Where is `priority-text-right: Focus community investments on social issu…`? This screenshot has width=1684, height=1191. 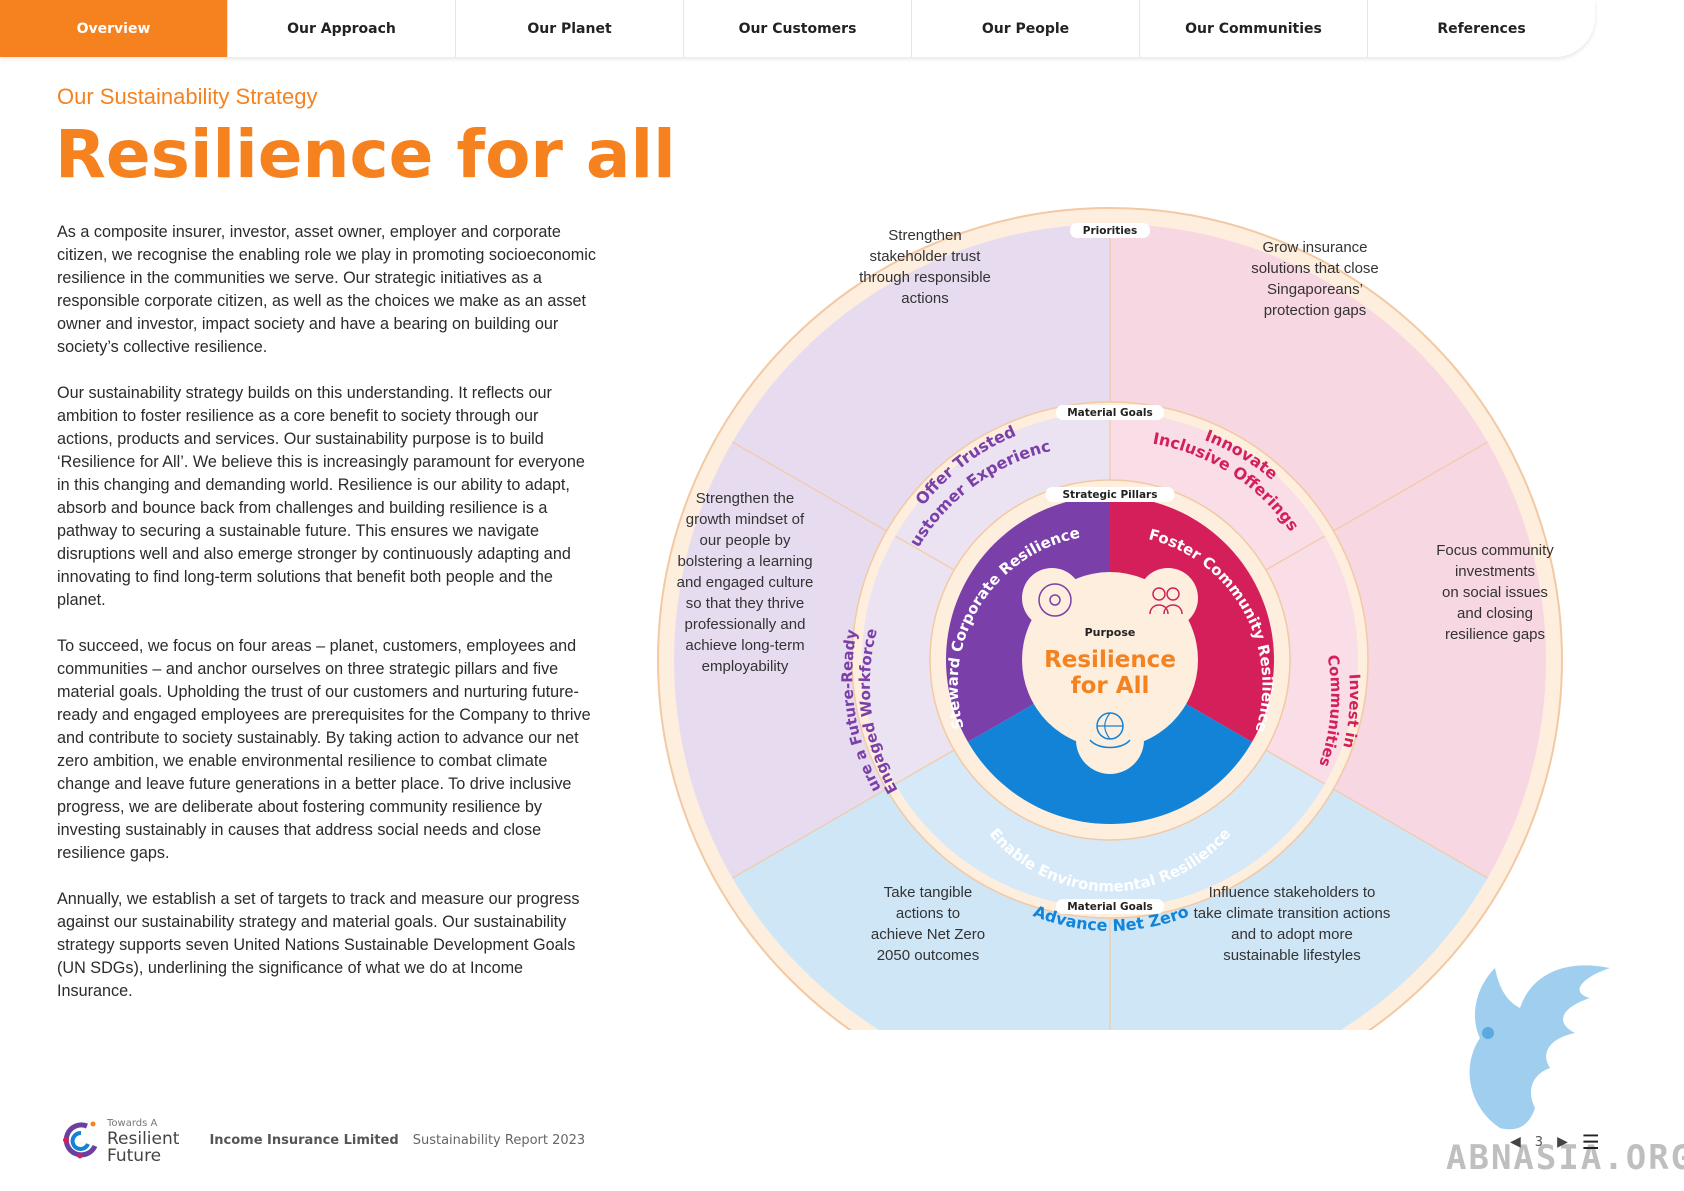
priority-text-right: Focus community investments on social issu… is located at coordinates (1495, 592).